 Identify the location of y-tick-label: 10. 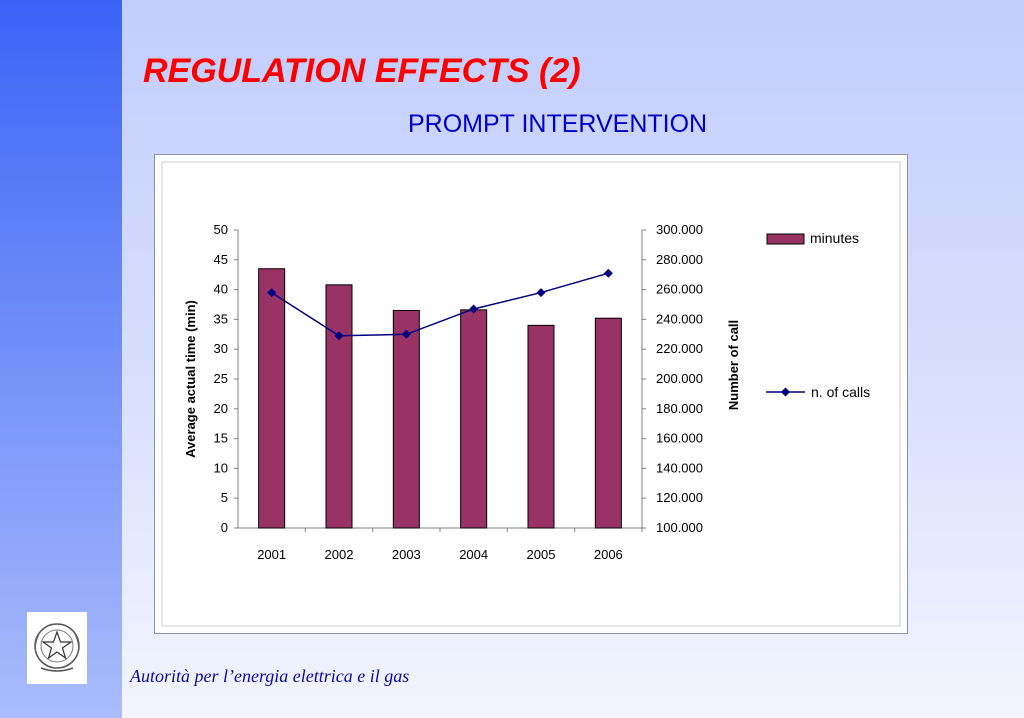
(221, 467).